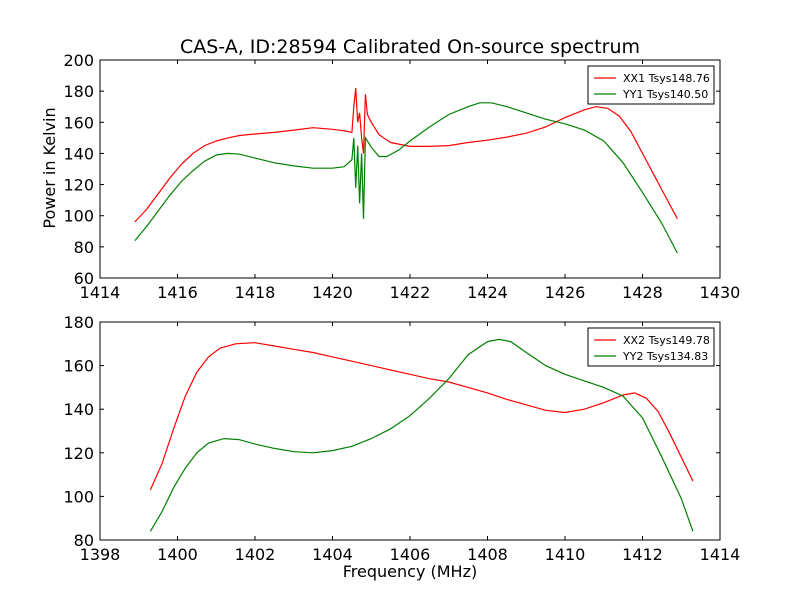 The image size is (800, 600). What do you see at coordinates (78, 322) in the screenshot?
I see `bottom-y-tick-label: 180` at bounding box center [78, 322].